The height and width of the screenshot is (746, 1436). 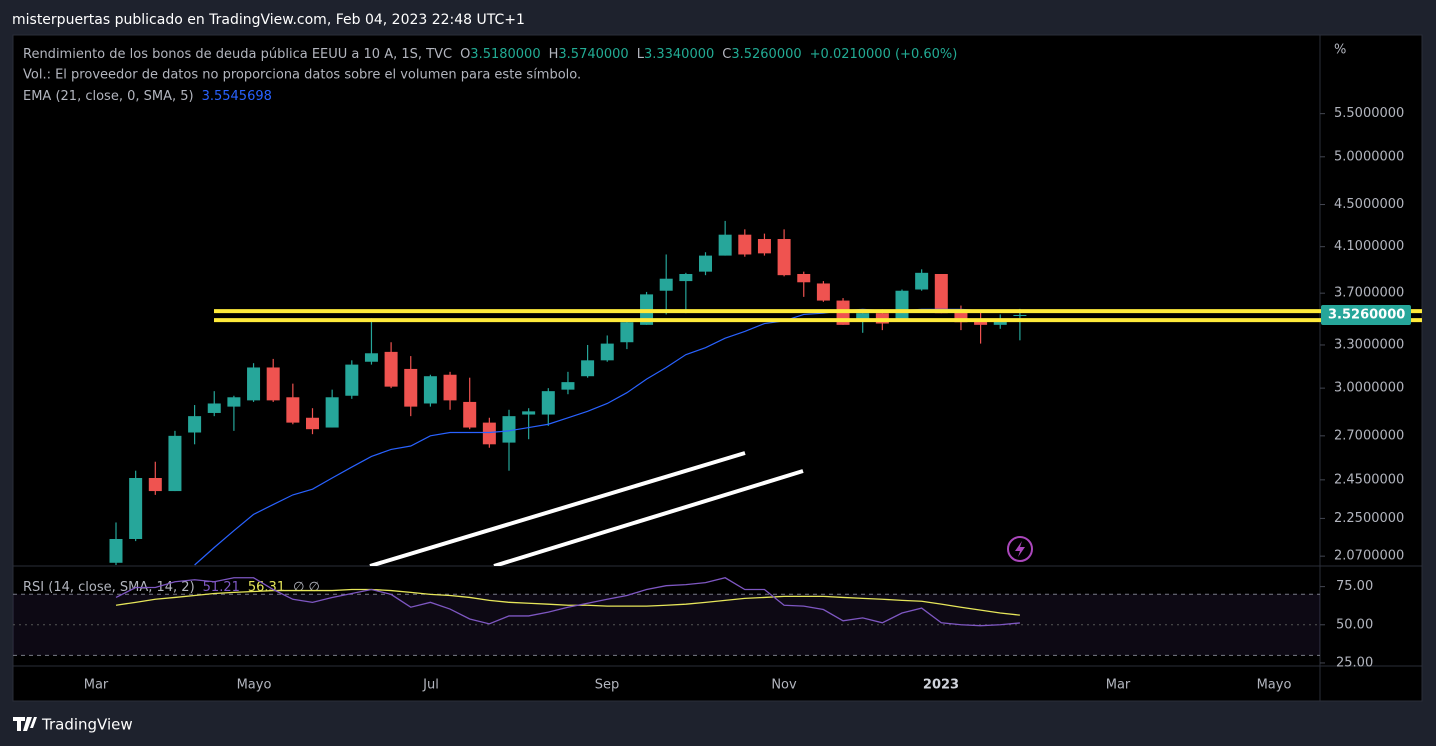 I want to click on y-tick-label: 3.3000000, so click(x=1369, y=344).